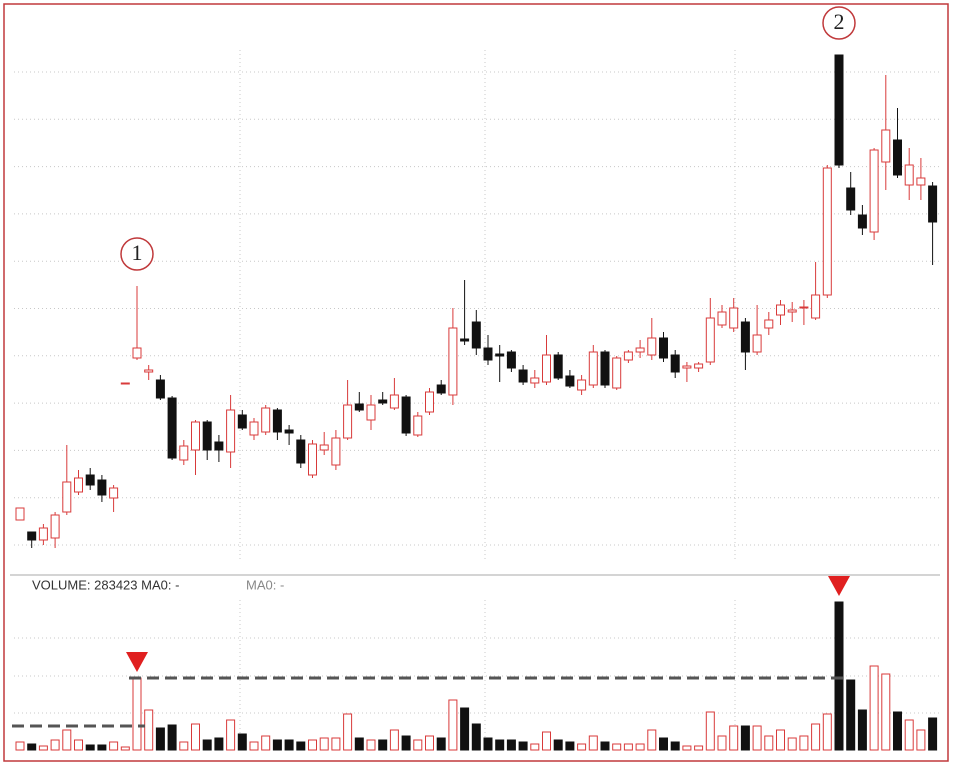 The height and width of the screenshot is (770, 953). Describe the element at coordinates (137, 662) in the screenshot. I see `annotation-marker` at that location.